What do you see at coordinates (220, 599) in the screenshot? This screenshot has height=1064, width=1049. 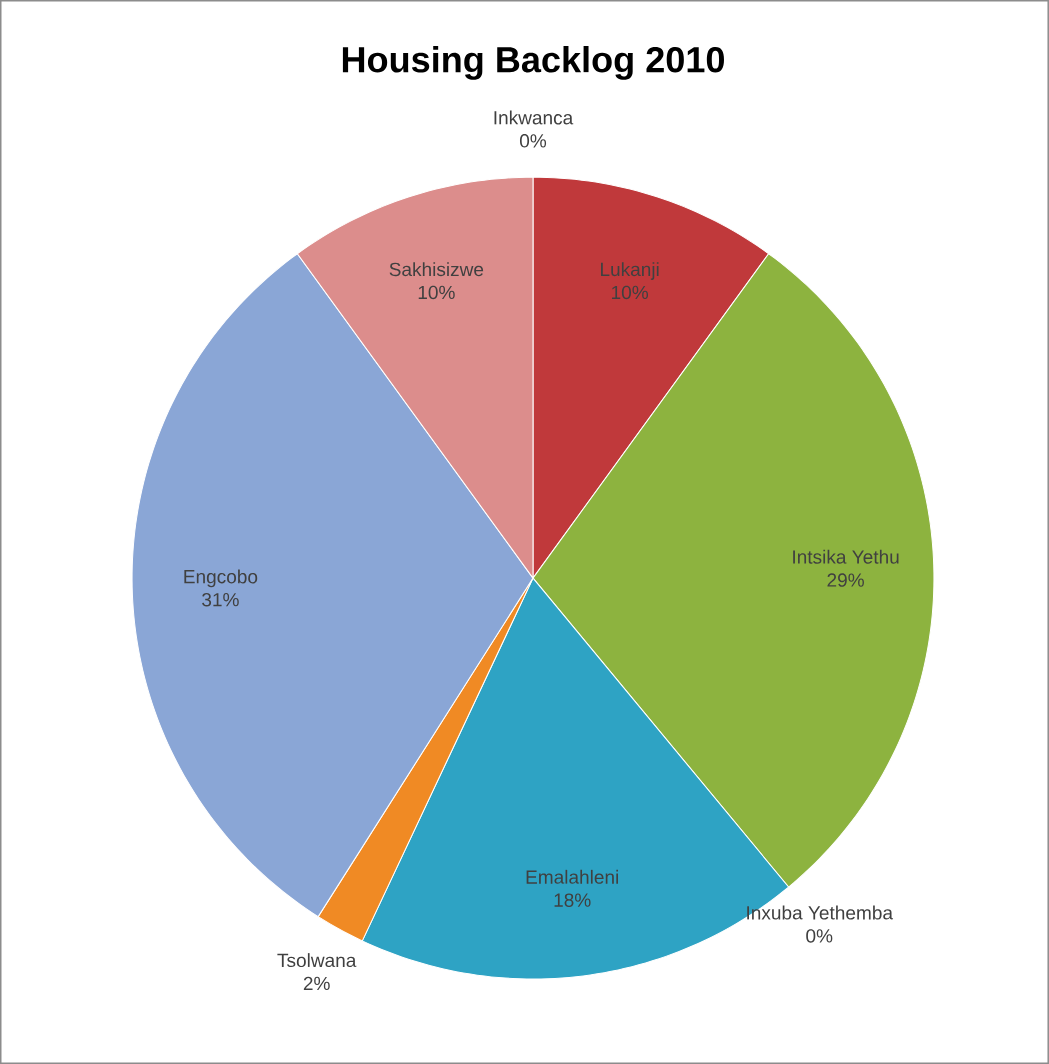 I see `data-label: 31%` at bounding box center [220, 599].